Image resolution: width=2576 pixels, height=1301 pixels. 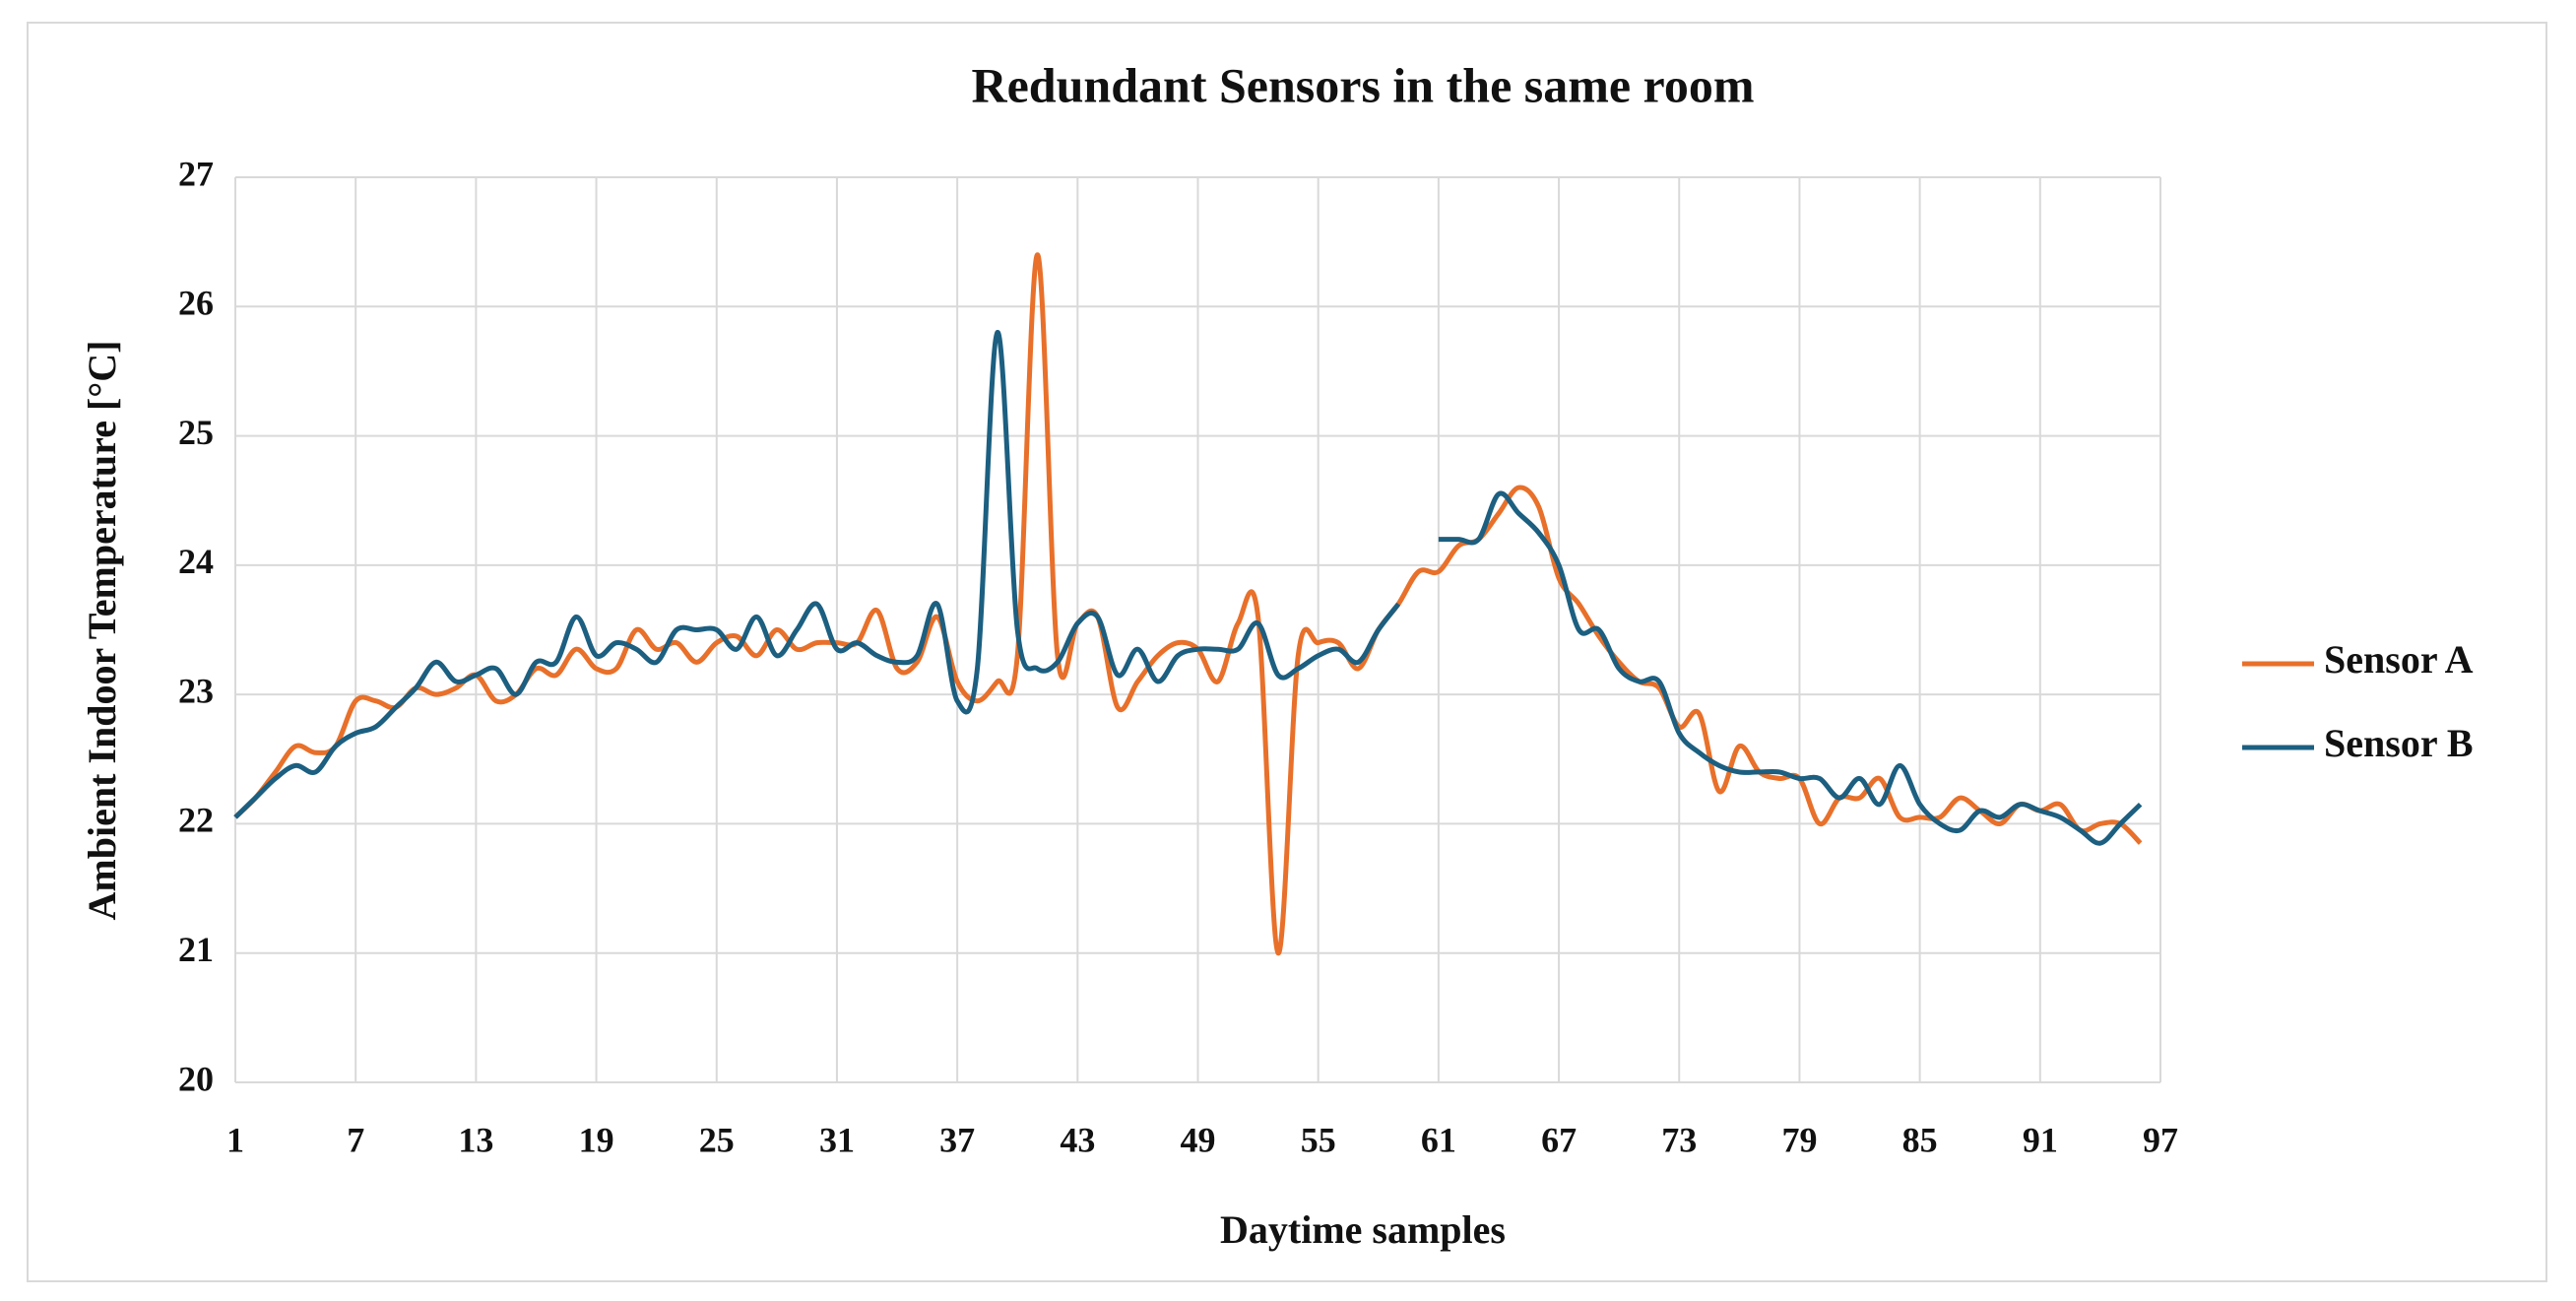 What do you see at coordinates (196, 1078) in the screenshot?
I see `y-tick-label: 20` at bounding box center [196, 1078].